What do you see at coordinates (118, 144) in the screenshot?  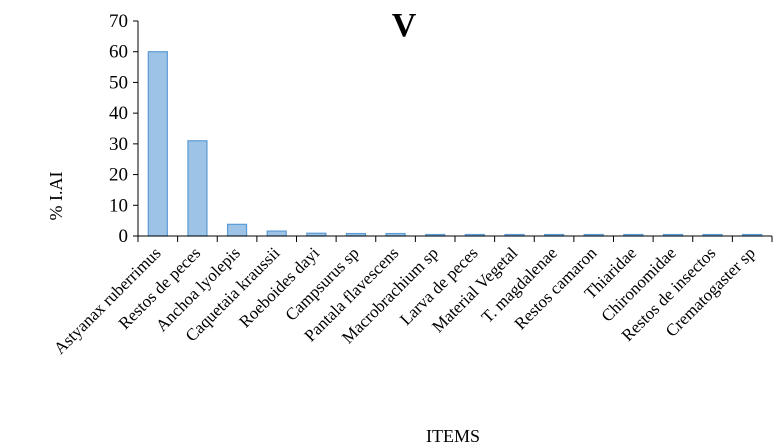 I see `y-tick-label: 30` at bounding box center [118, 144].